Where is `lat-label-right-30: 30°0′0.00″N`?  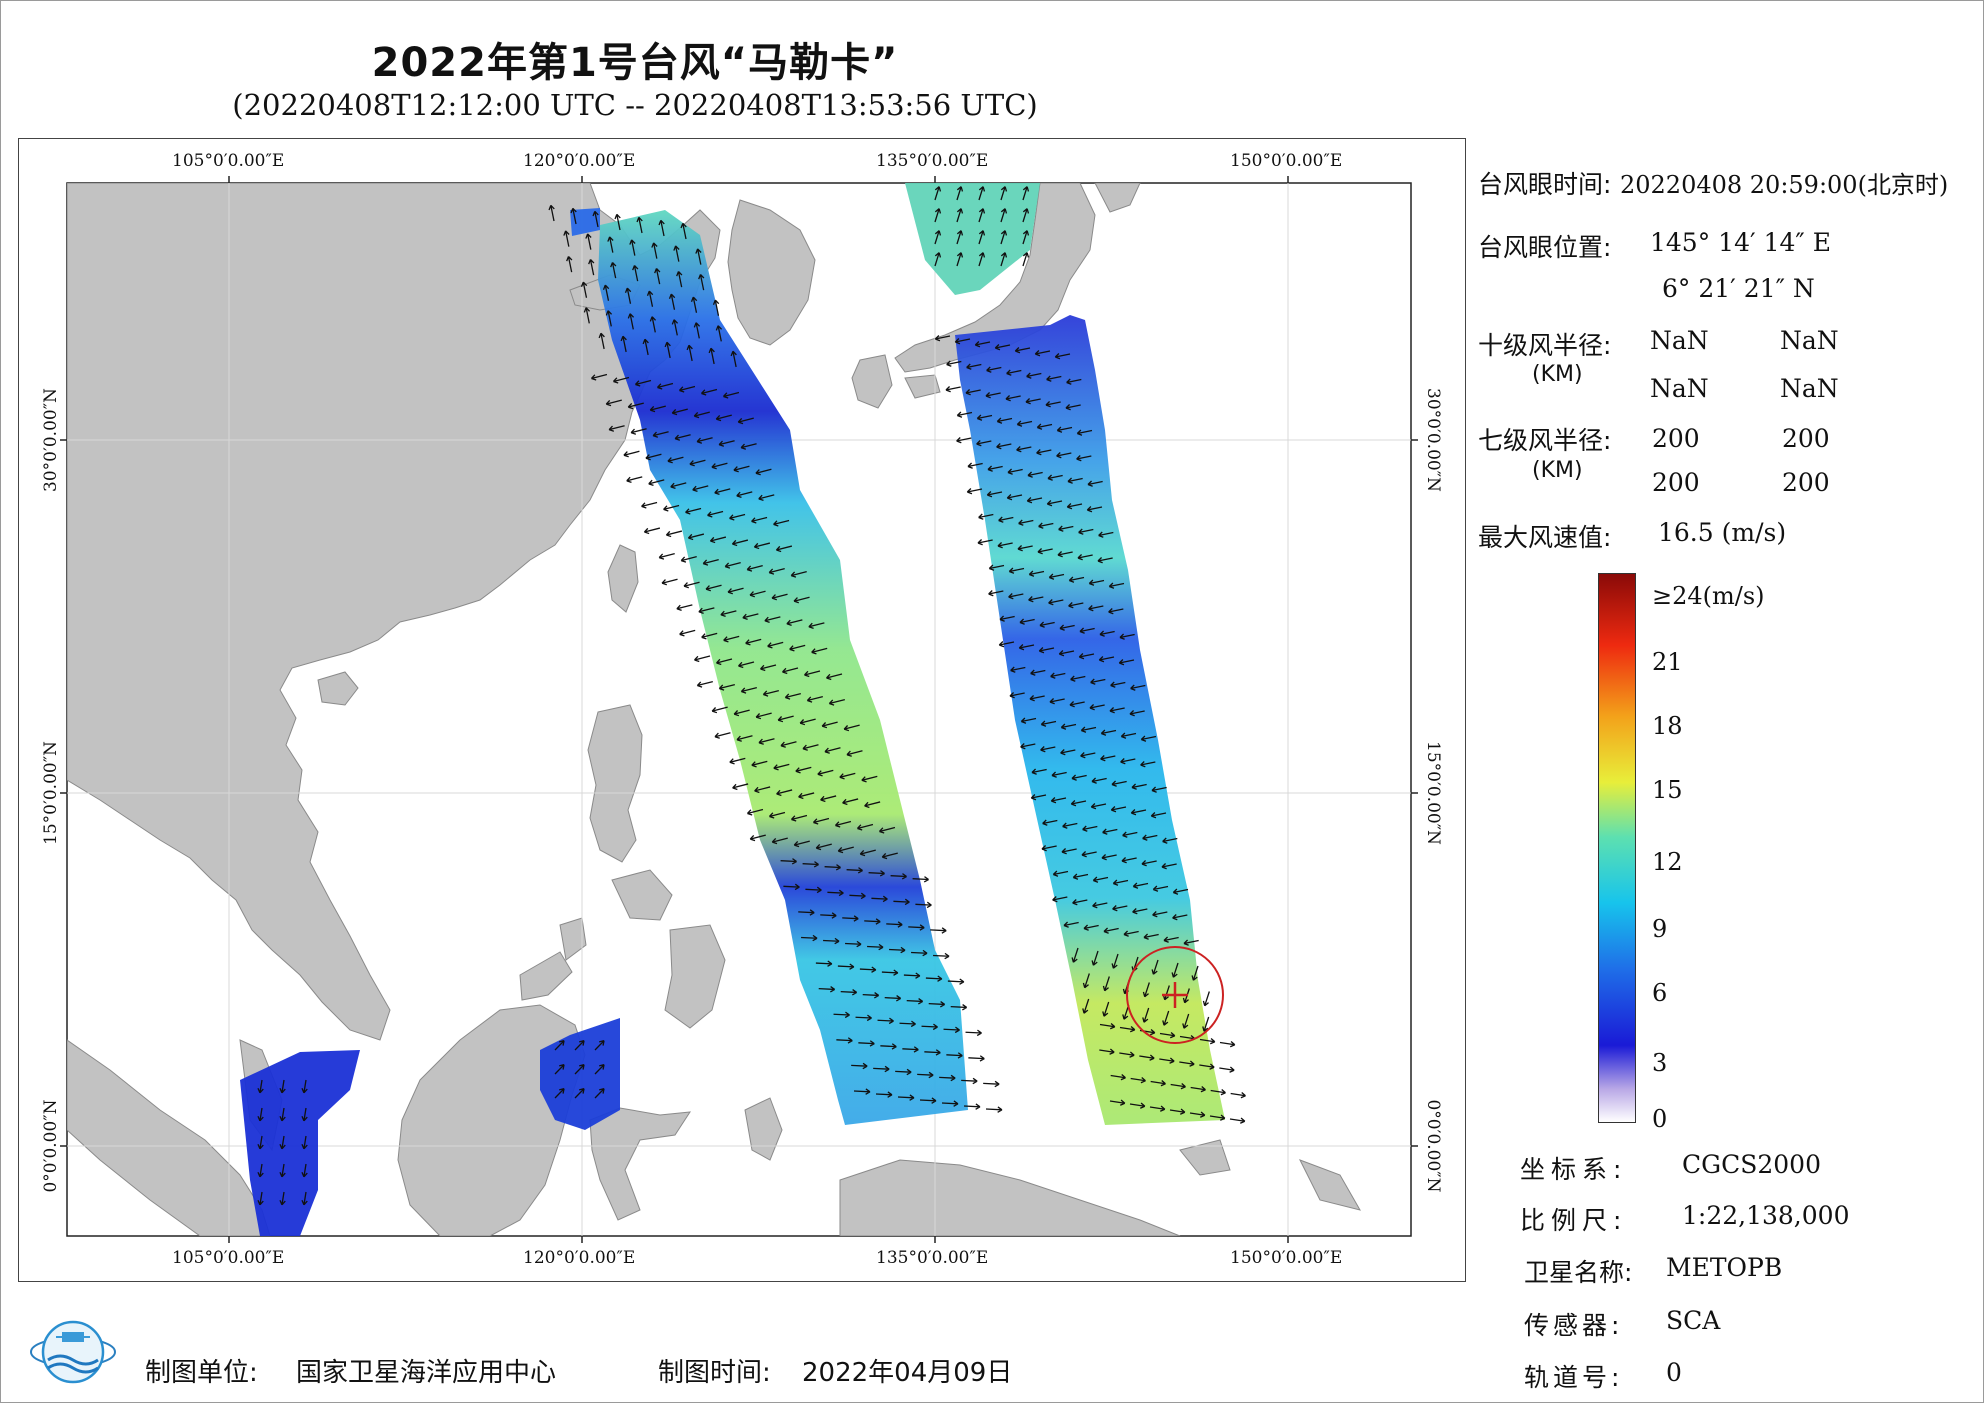
lat-label-right-30: 30°0′0.00″N is located at coordinates (1433, 440).